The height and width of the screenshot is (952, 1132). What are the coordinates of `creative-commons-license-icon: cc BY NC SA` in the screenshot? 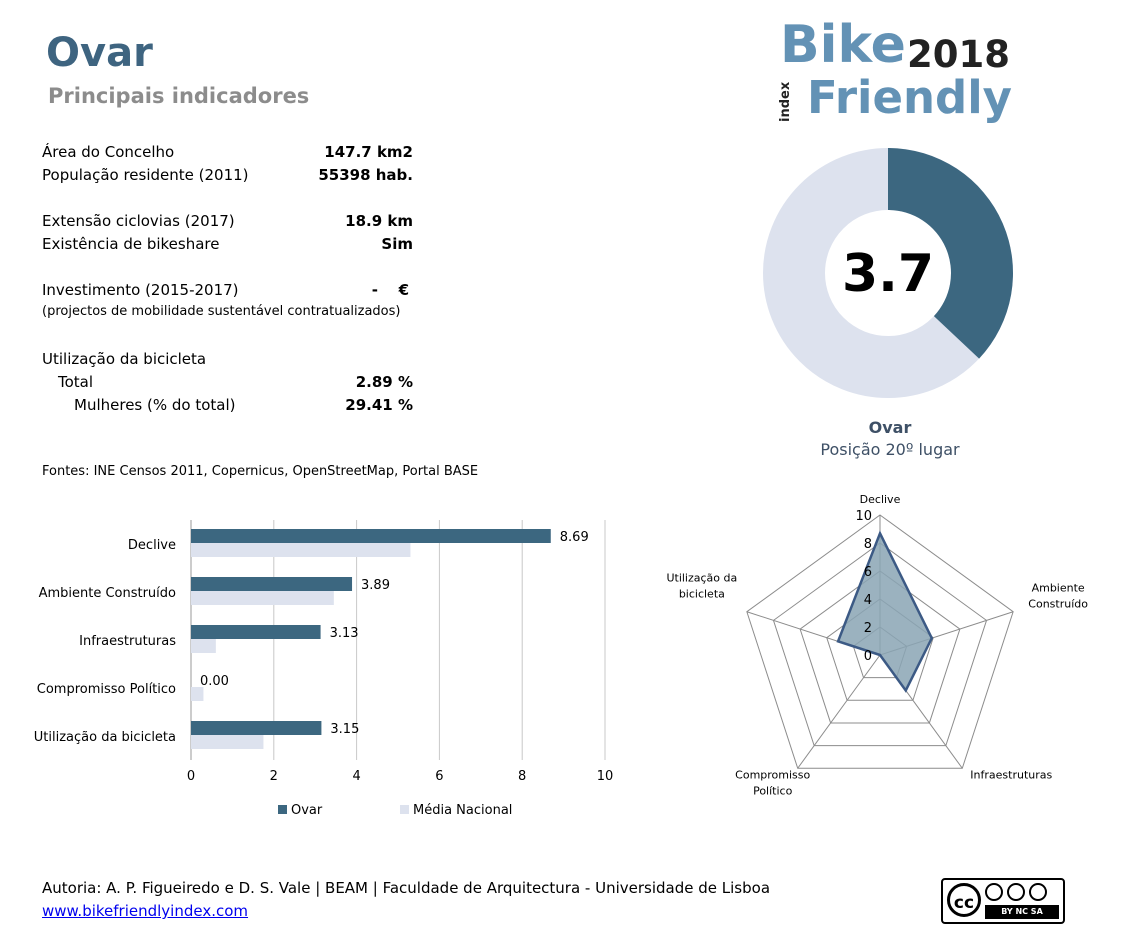 It's located at (1003, 901).